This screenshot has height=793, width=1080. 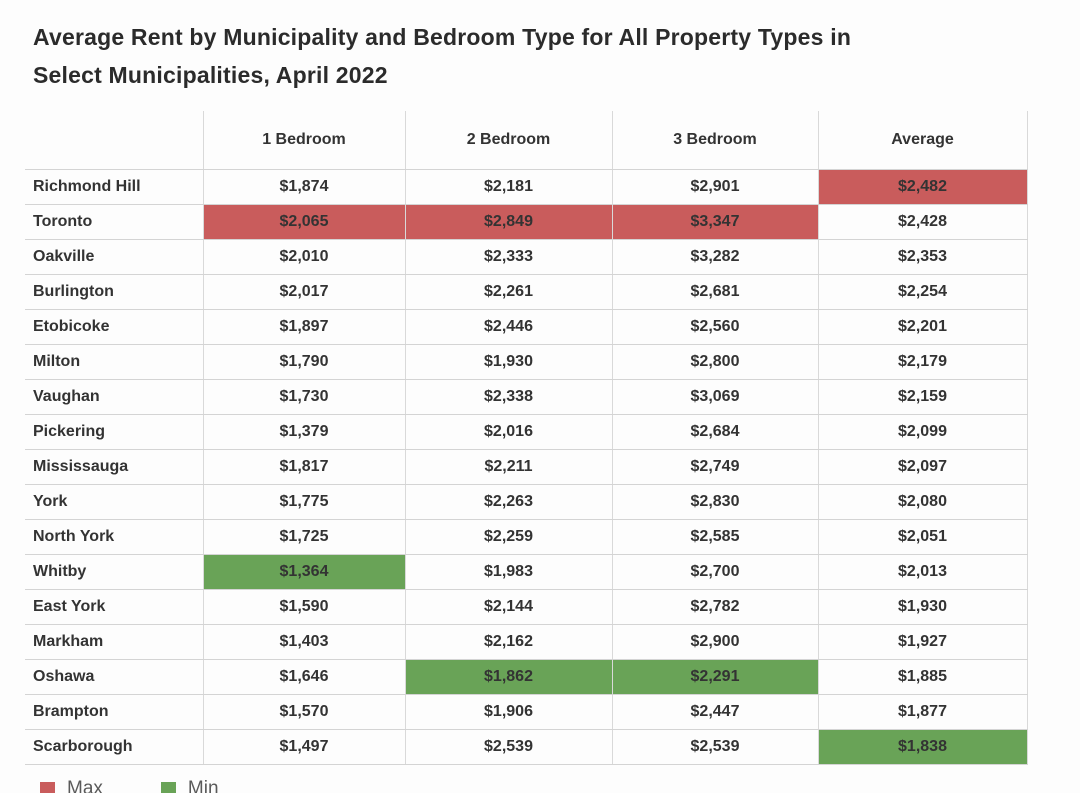 What do you see at coordinates (715, 140) in the screenshot?
I see `column-header-3-bedroom: 3 Bedroom` at bounding box center [715, 140].